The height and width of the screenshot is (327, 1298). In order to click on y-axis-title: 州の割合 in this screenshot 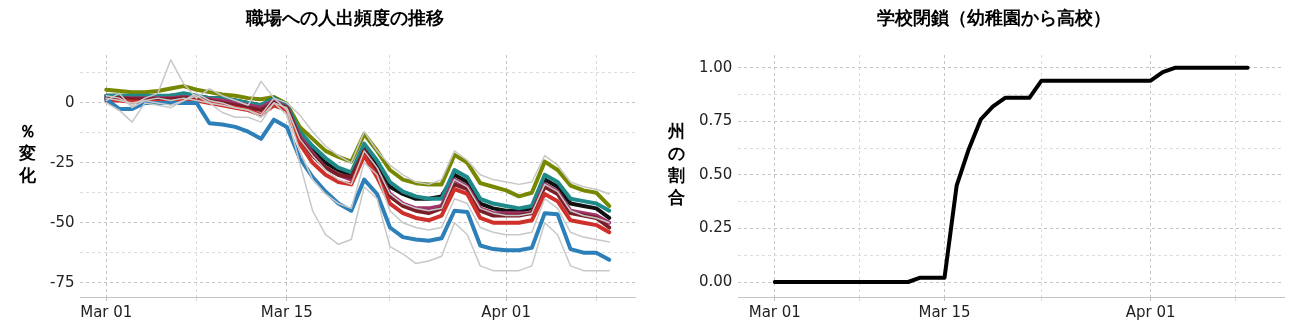, I will do `click(676, 164)`.